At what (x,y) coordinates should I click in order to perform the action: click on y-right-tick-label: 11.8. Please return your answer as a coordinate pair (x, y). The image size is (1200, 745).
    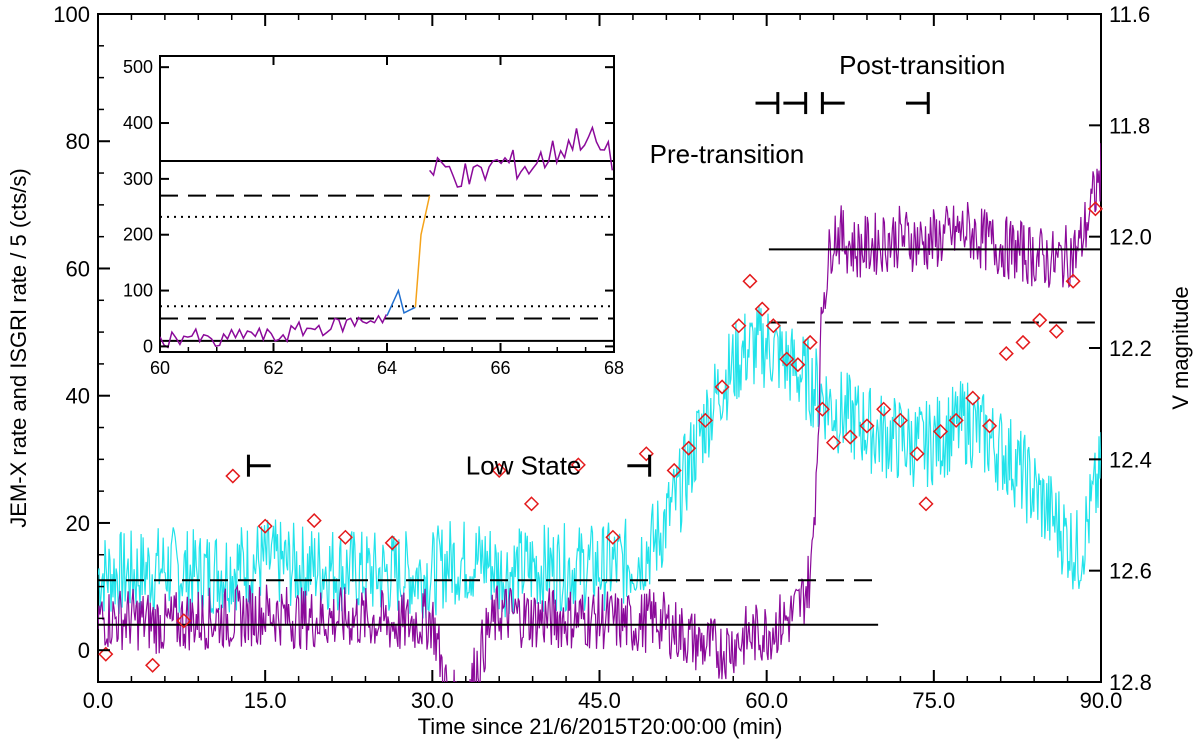
    Looking at the image, I should click on (1129, 125).